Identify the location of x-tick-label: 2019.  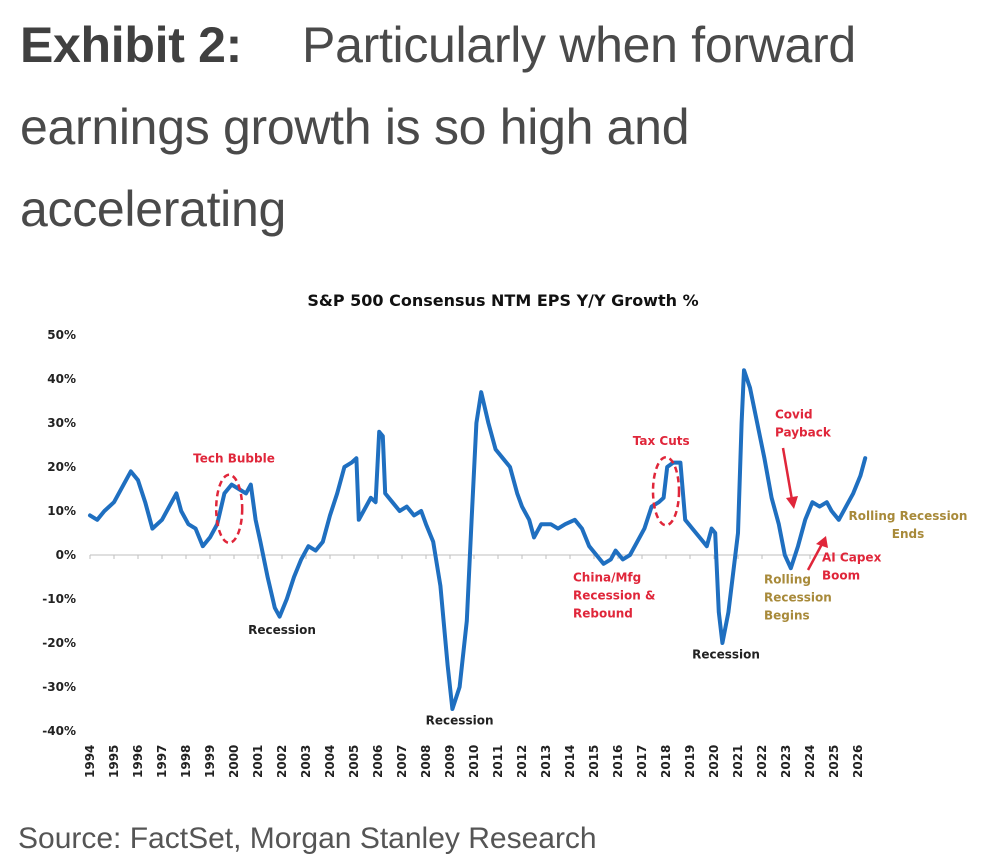
(690, 761).